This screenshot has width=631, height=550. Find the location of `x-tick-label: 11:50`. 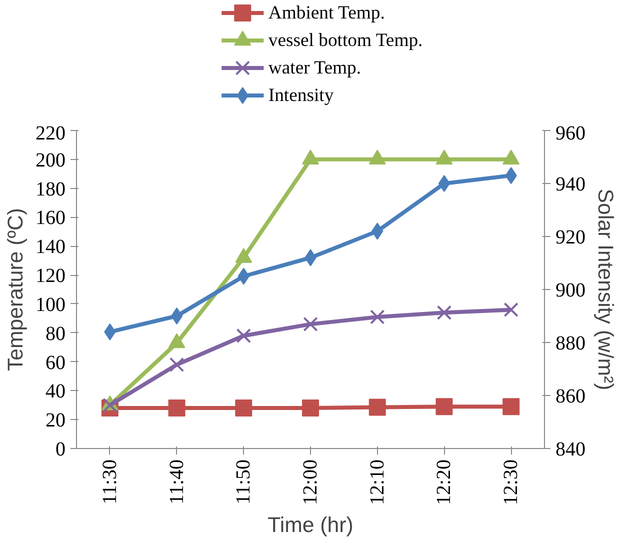

x-tick-label: 11:50 is located at coordinates (243, 481).